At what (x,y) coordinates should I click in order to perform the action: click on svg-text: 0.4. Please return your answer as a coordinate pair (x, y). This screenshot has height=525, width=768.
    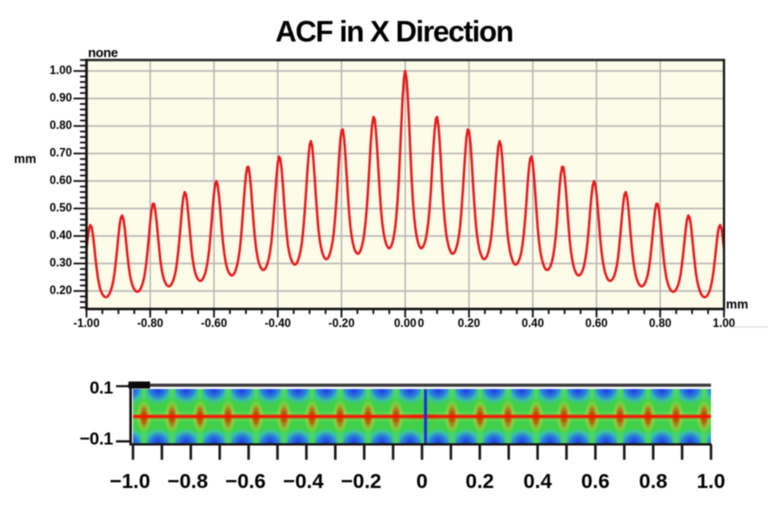
    Looking at the image, I should click on (537, 481).